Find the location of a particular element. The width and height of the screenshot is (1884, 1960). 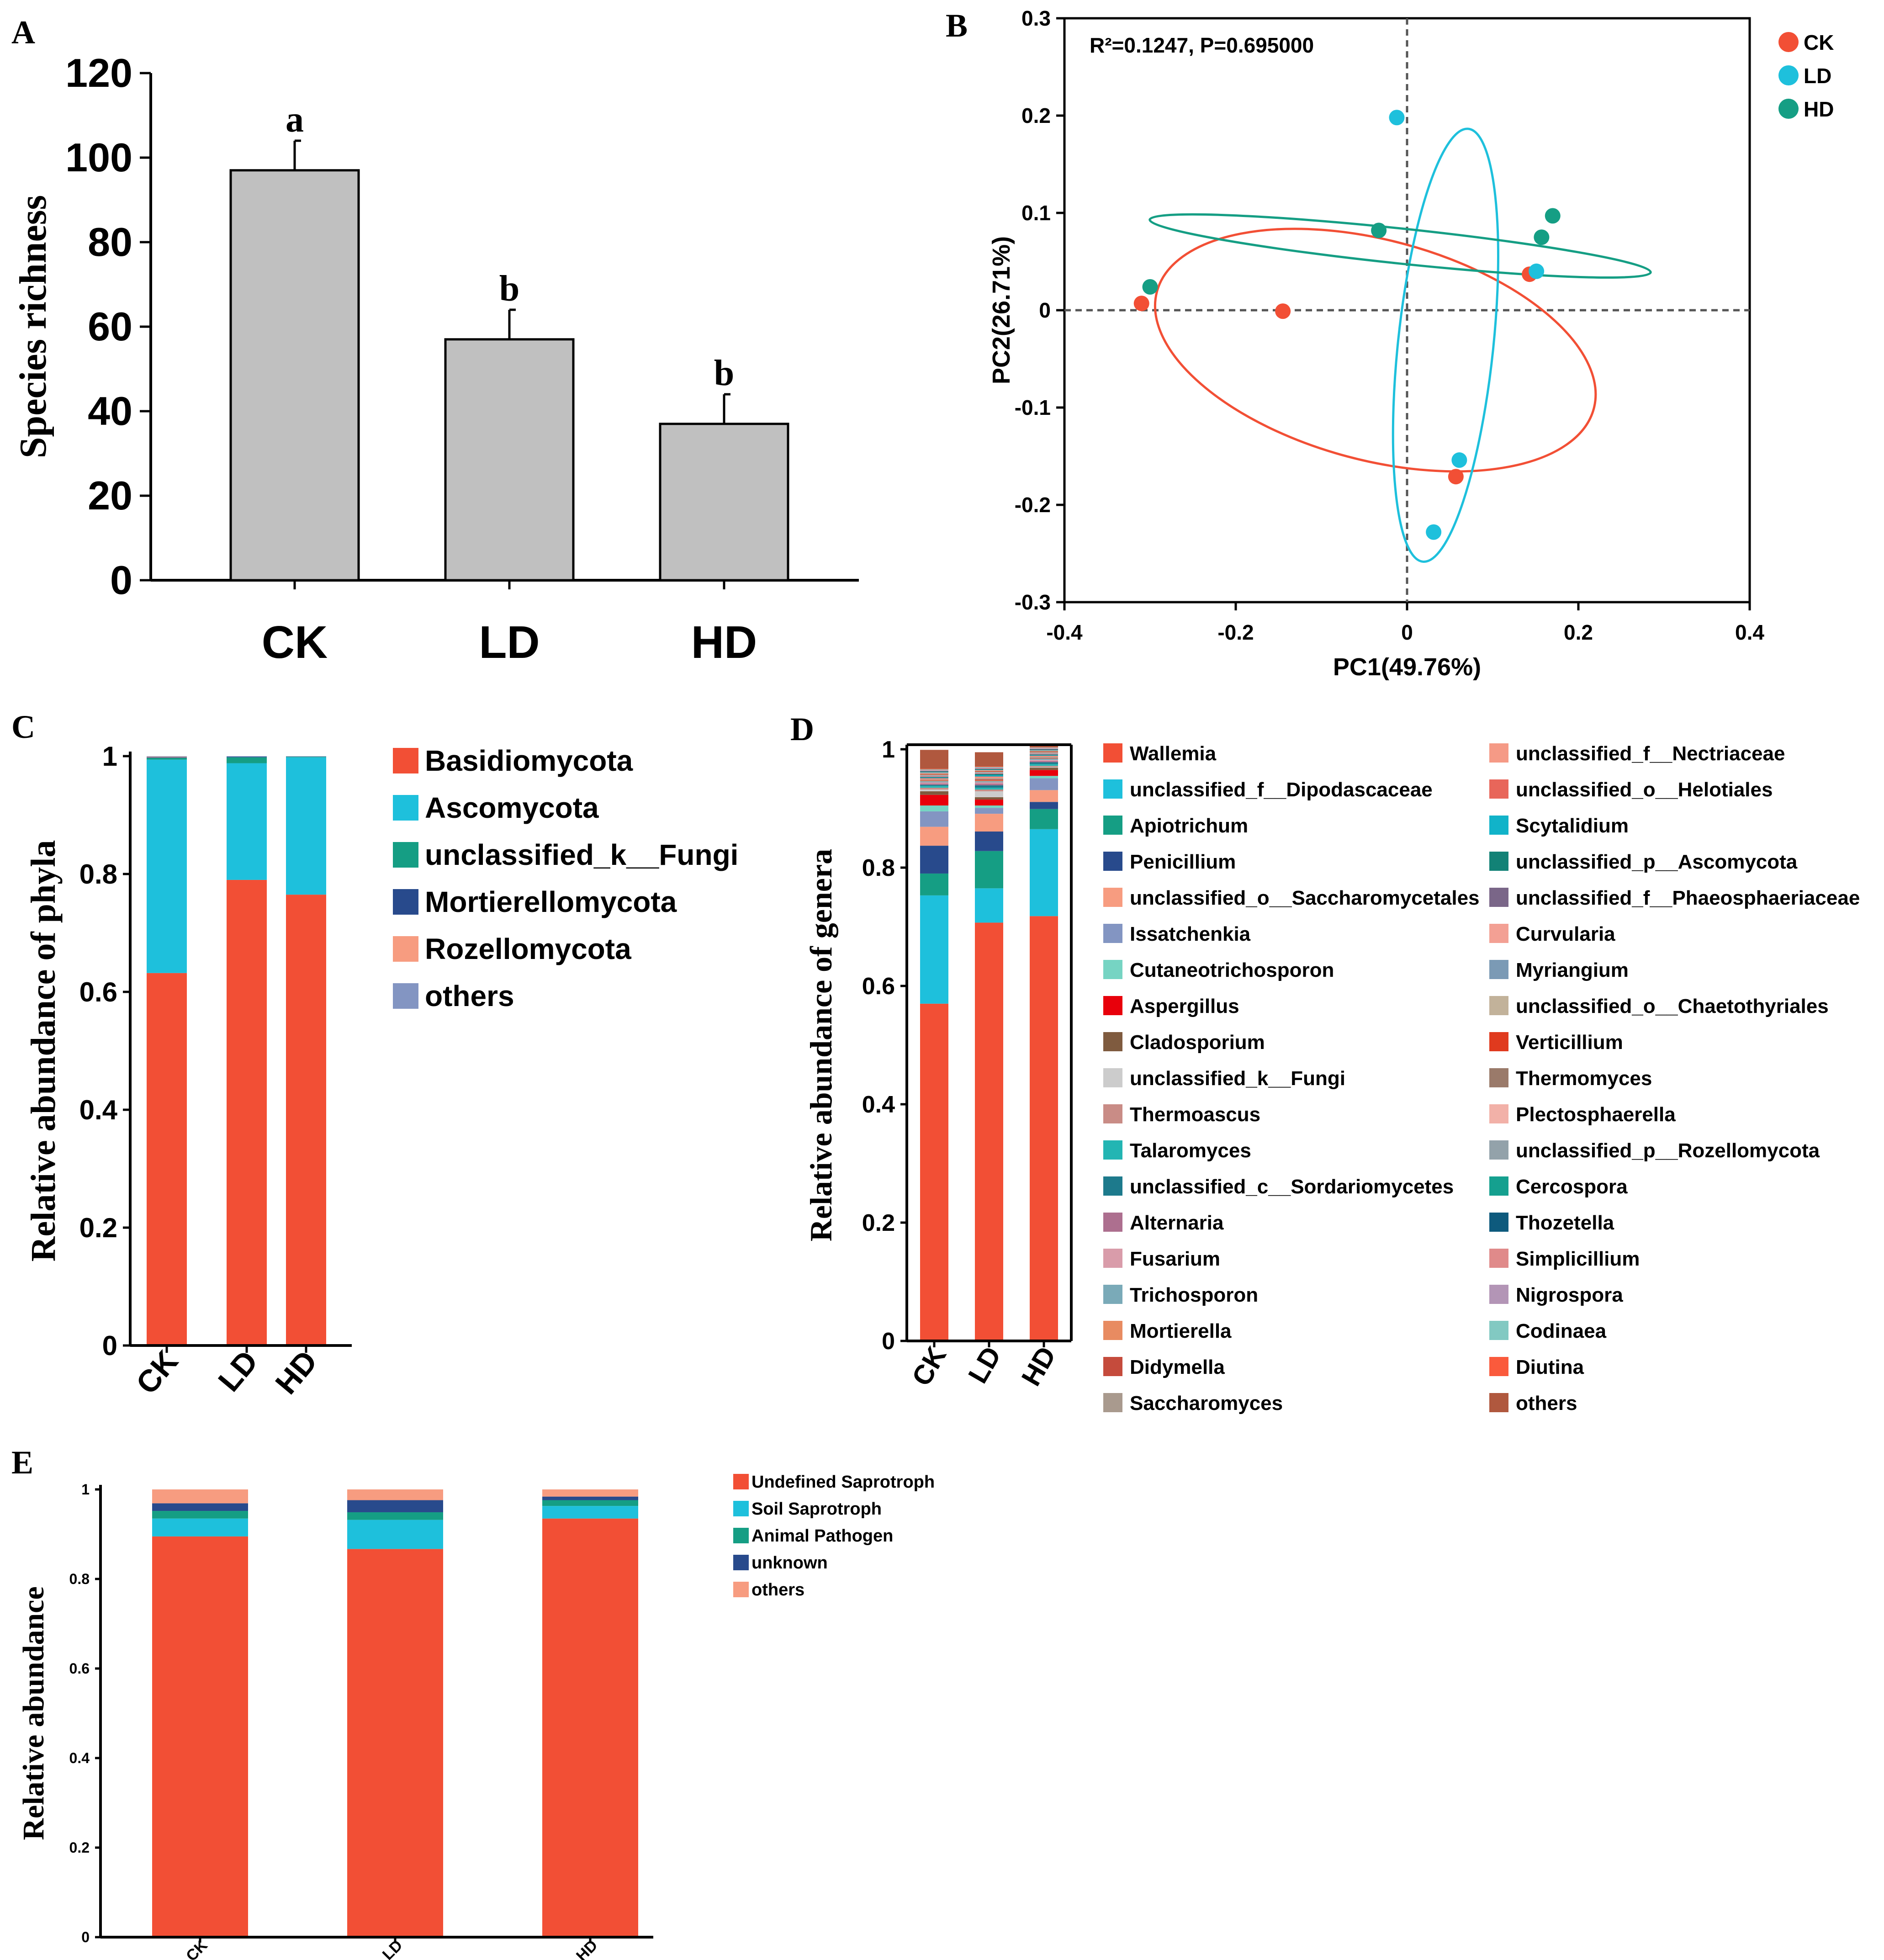

panel-label-e: E is located at coordinates (22, 1462).